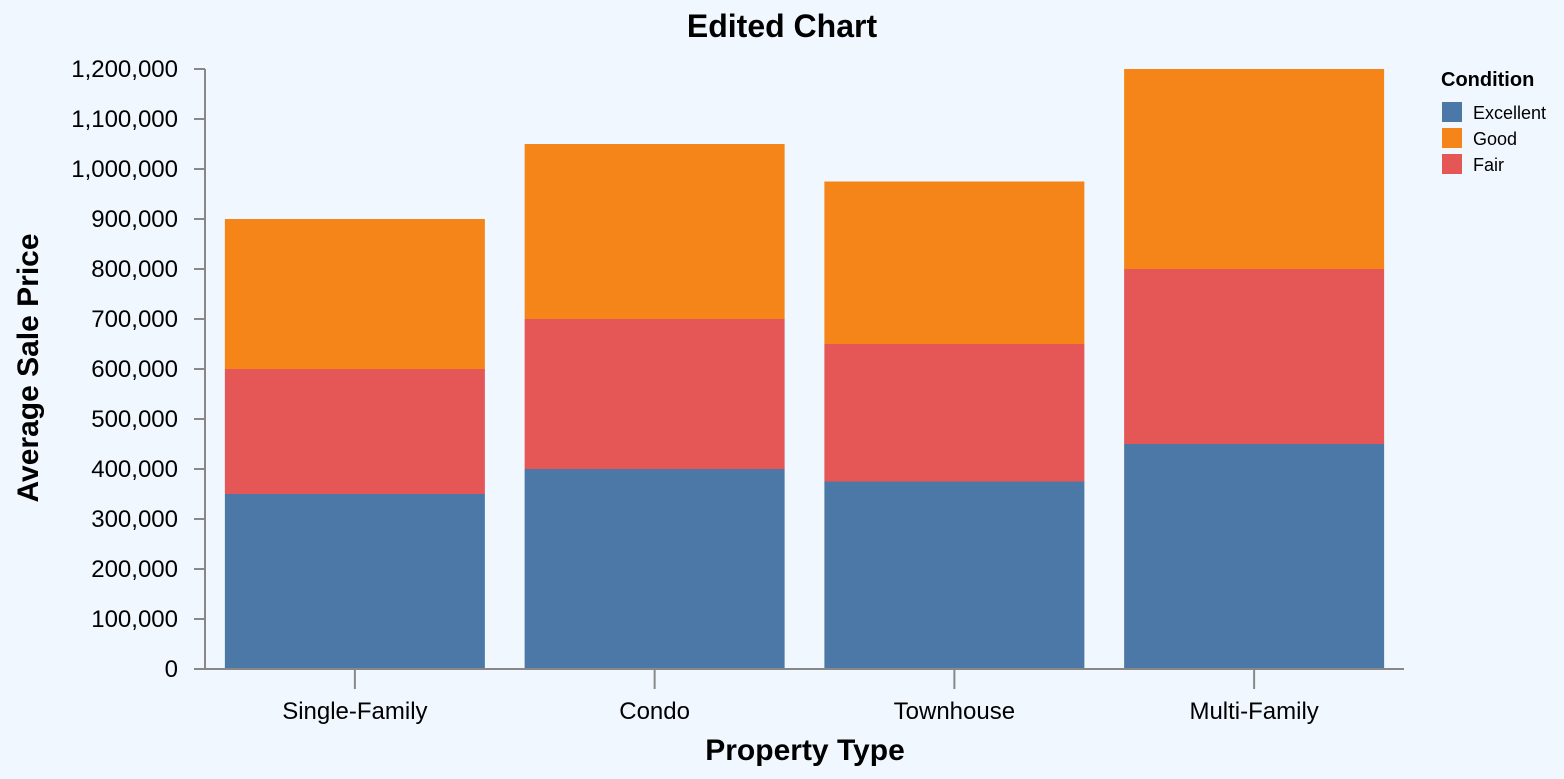  I want to click on y-tick-label: 1,100,000, so click(124, 119).